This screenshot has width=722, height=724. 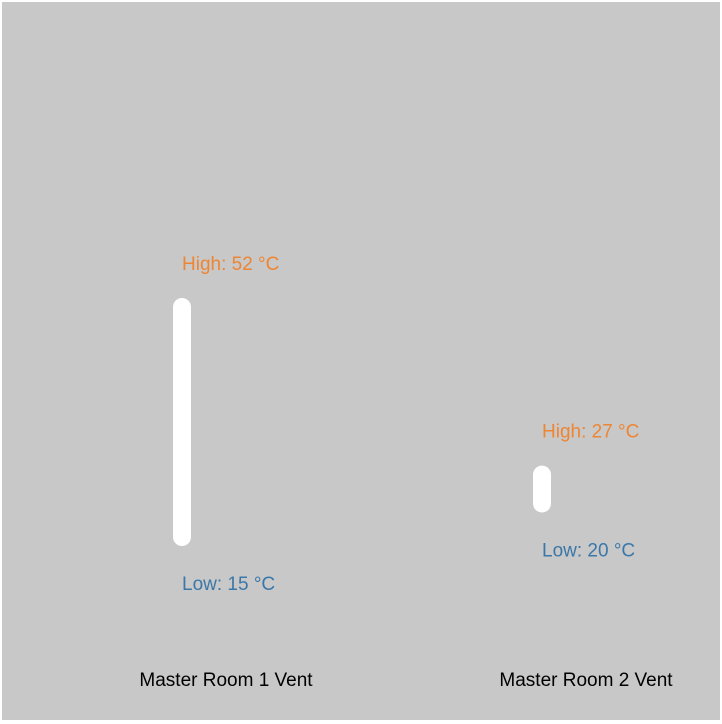 I want to click on high-label-2: High: 27 °C, so click(x=590, y=432).